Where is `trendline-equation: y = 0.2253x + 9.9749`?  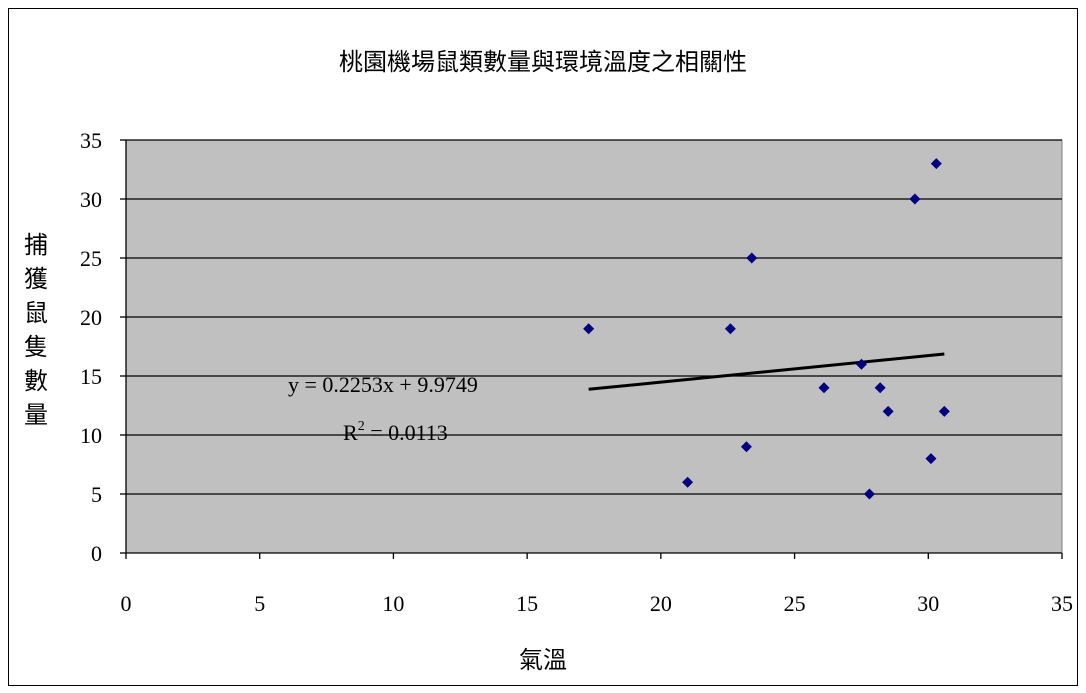
trendline-equation: y = 0.2253x + 9.9749 is located at coordinates (383, 384).